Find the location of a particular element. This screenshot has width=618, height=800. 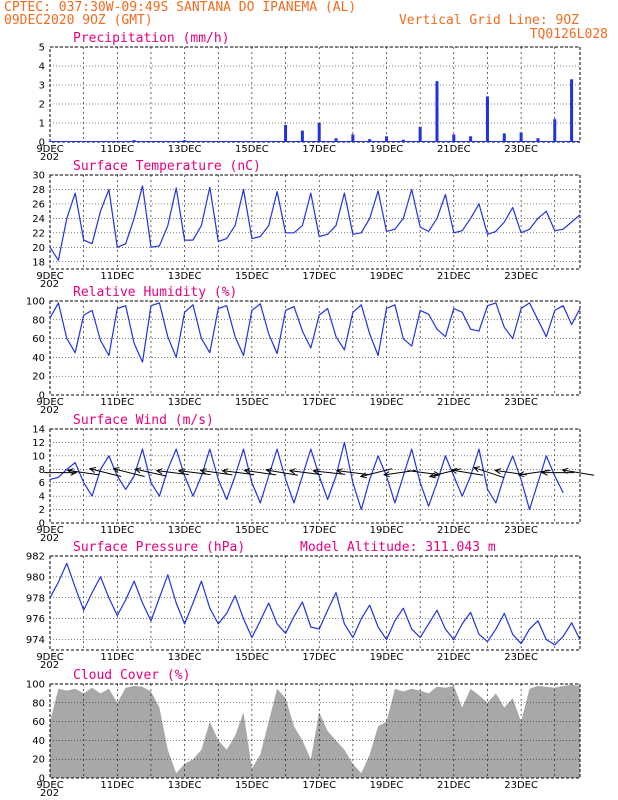

pres-ytick: 974 is located at coordinates (35, 640).